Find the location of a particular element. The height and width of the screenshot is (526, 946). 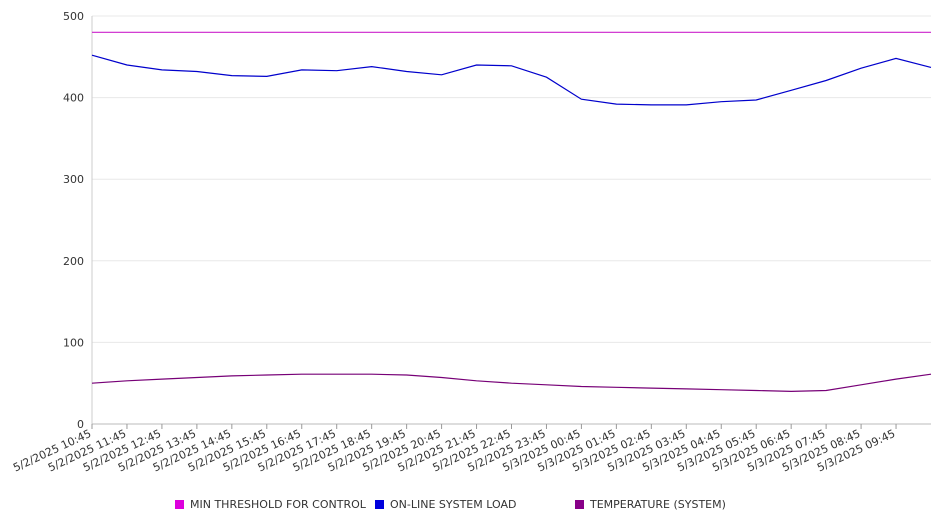

y-tick-label: 400 is located at coordinates (73, 98).